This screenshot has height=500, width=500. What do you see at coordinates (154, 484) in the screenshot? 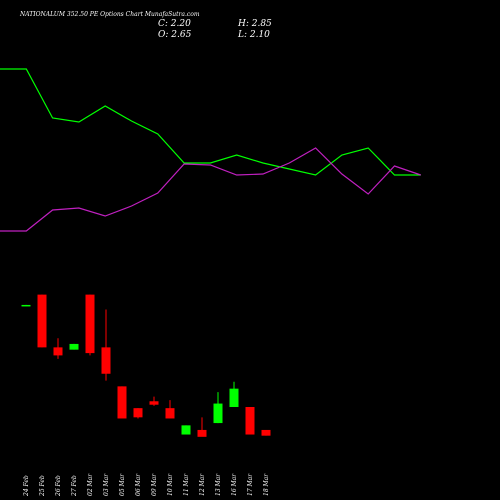
I see `x-tick-label: 09 Mar` at bounding box center [154, 484].